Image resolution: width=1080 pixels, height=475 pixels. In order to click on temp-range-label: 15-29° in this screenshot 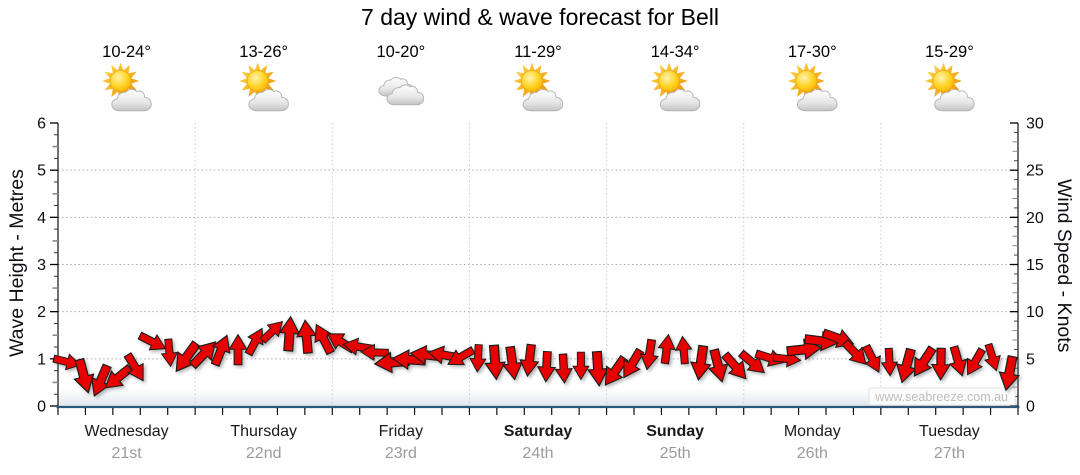, I will do `click(949, 52)`.